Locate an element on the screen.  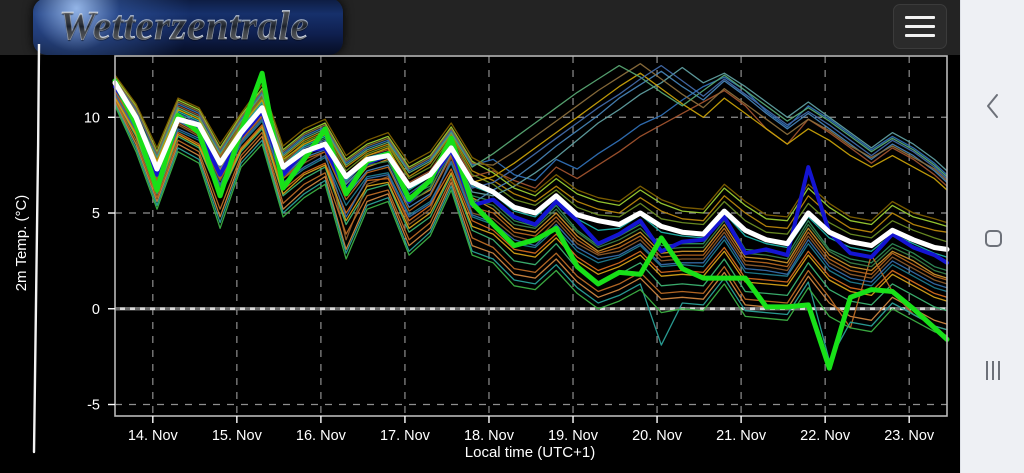
nav-recents-button is located at coordinates (992, 370).